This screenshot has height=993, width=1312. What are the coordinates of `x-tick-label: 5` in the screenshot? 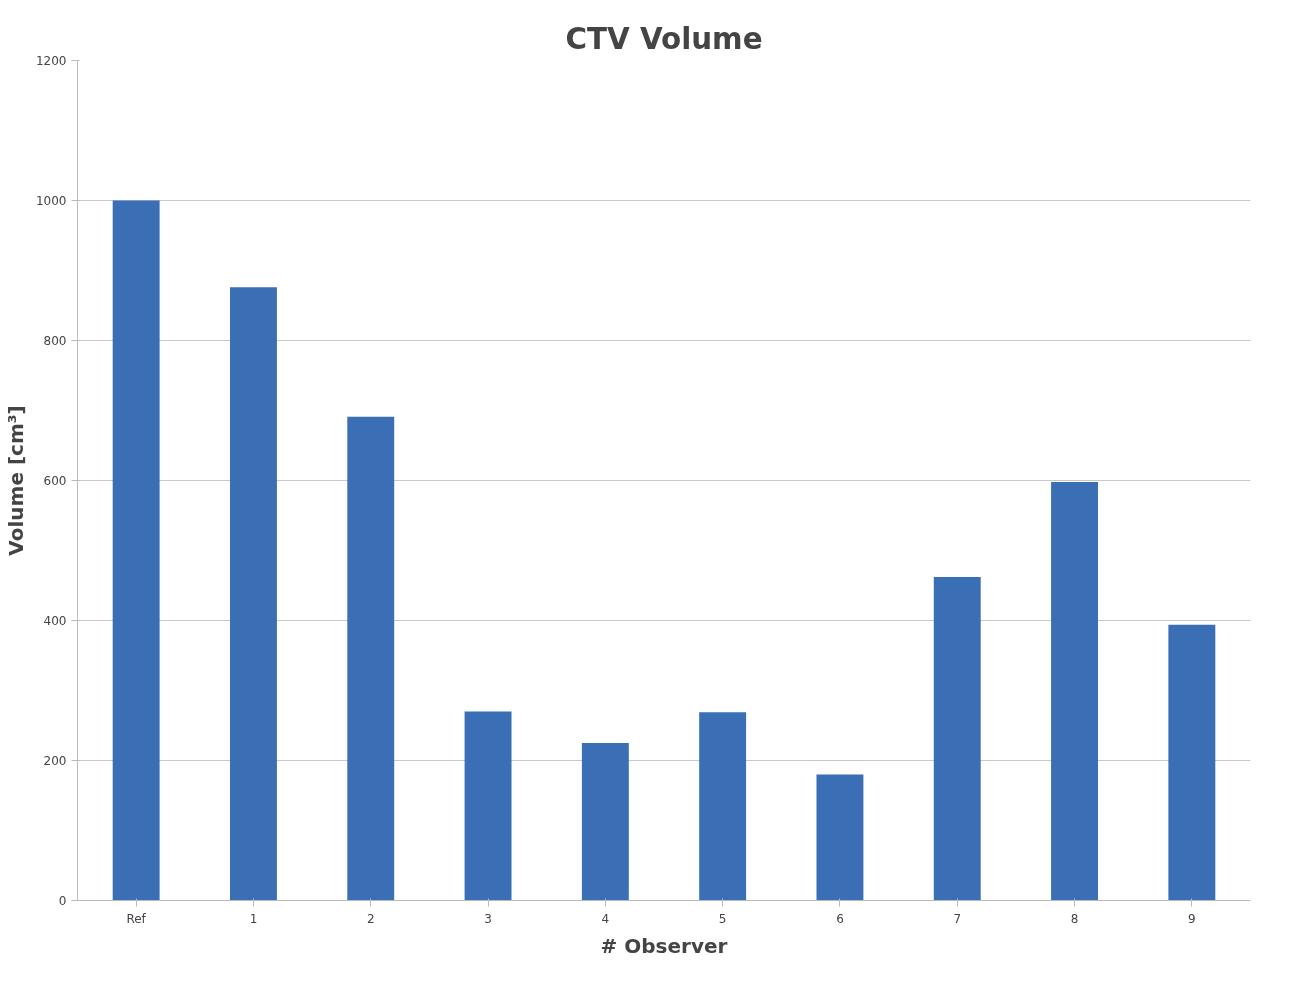 It's located at (722, 918).